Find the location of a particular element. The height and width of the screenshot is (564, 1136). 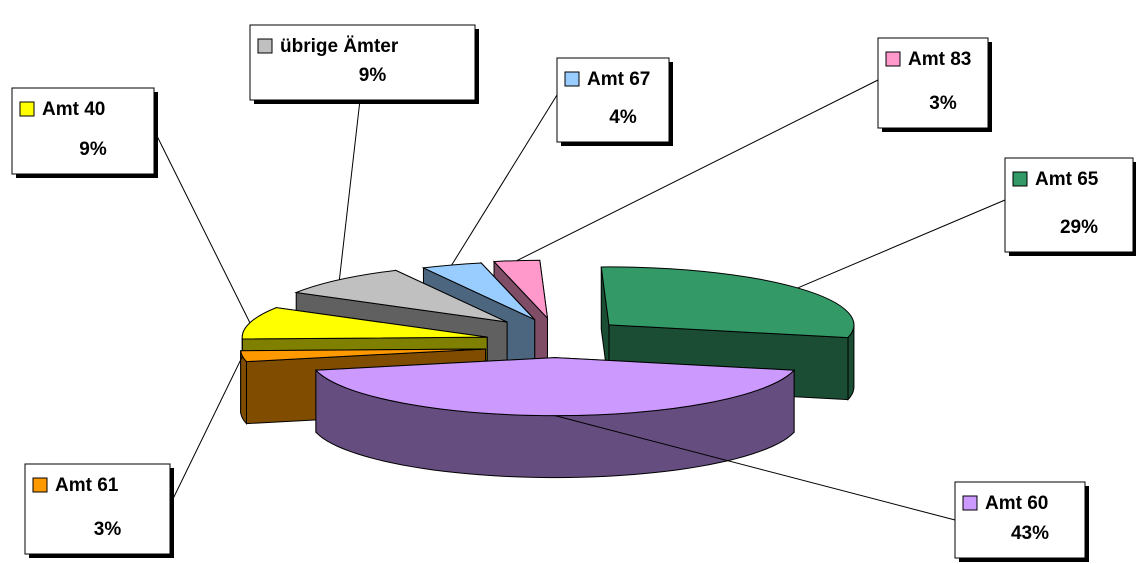

label-name: übrige Ämter is located at coordinates (339, 46).